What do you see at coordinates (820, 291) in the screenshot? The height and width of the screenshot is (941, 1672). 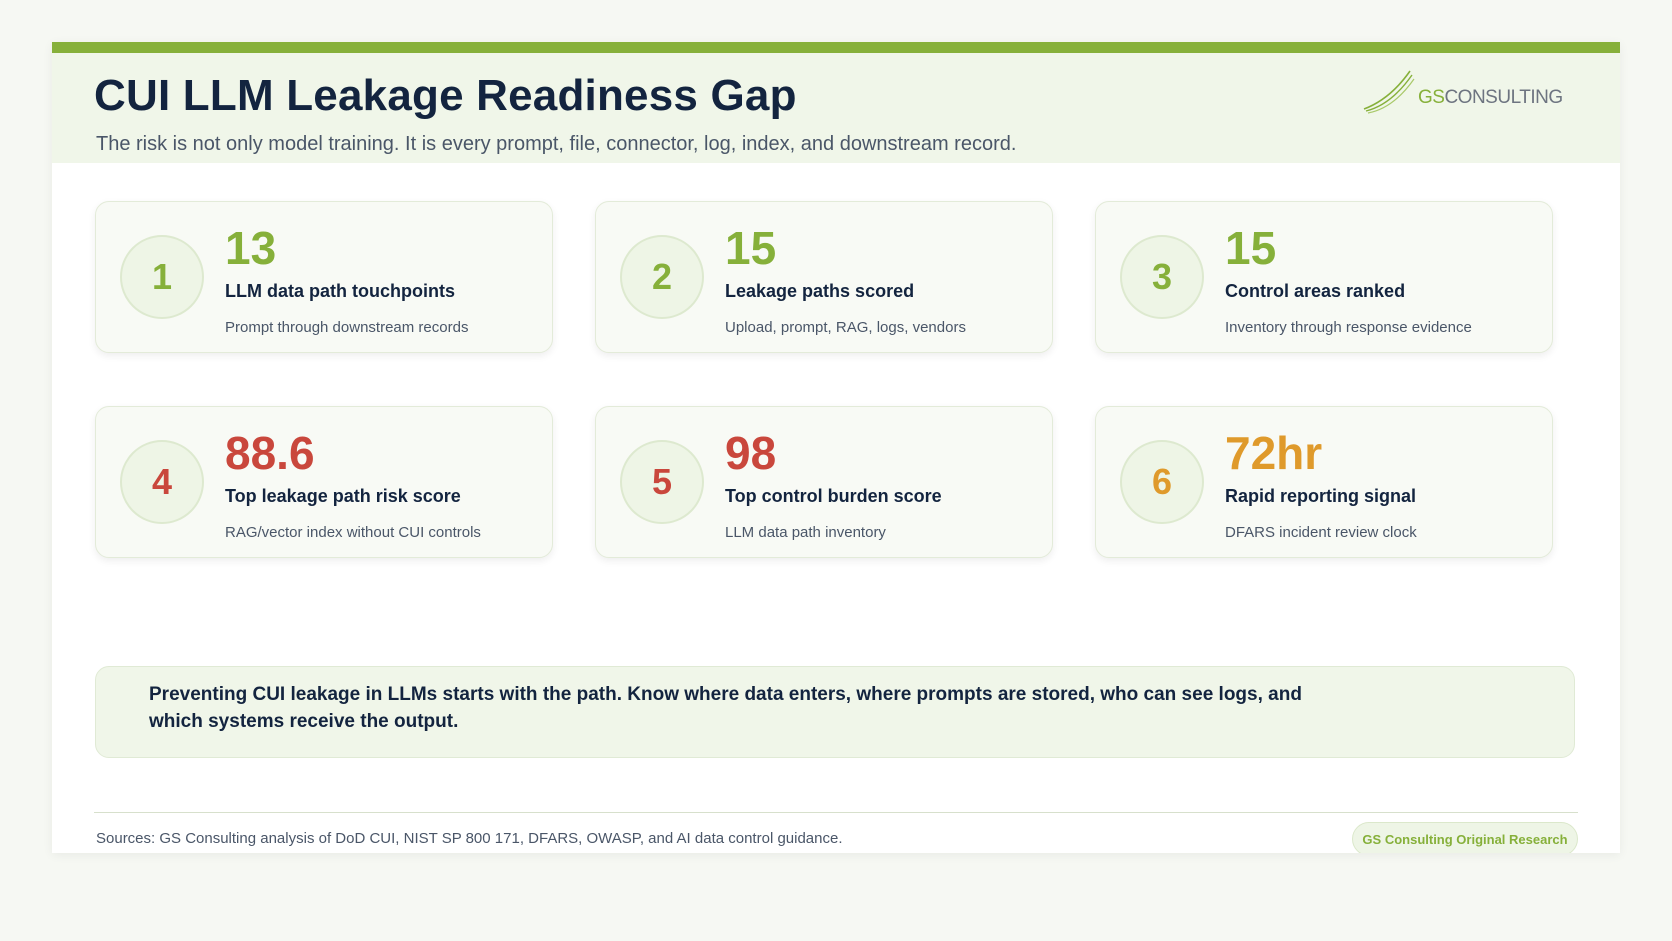 I see `card-label: Leakage paths scored` at bounding box center [820, 291].